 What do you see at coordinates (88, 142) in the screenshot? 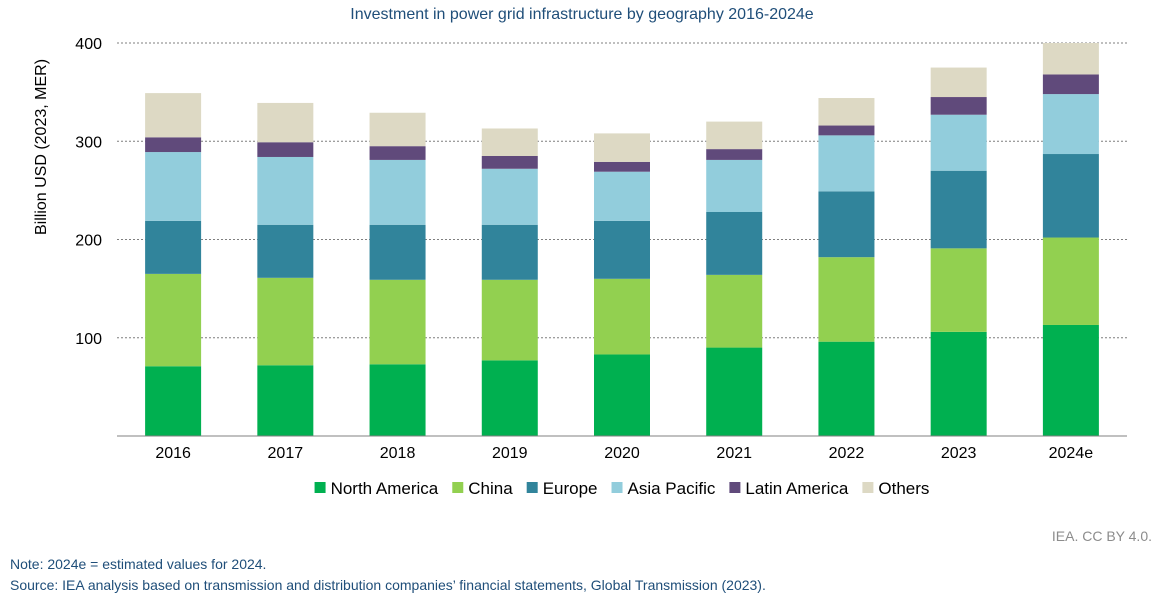
I see `y-tick-label: 300` at bounding box center [88, 142].